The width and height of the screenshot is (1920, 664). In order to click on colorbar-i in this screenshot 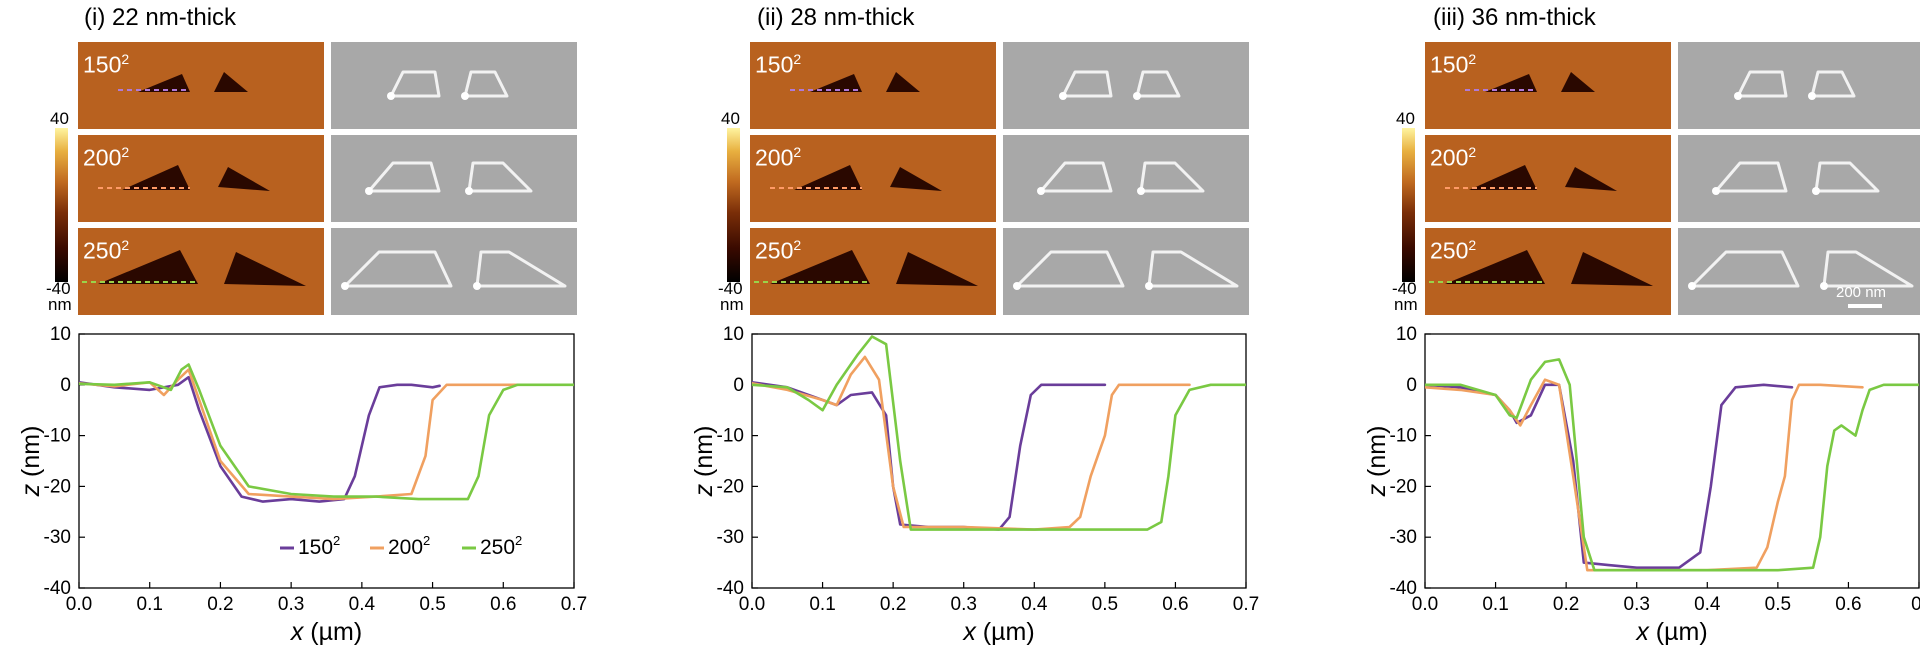, I will do `click(61, 205)`.